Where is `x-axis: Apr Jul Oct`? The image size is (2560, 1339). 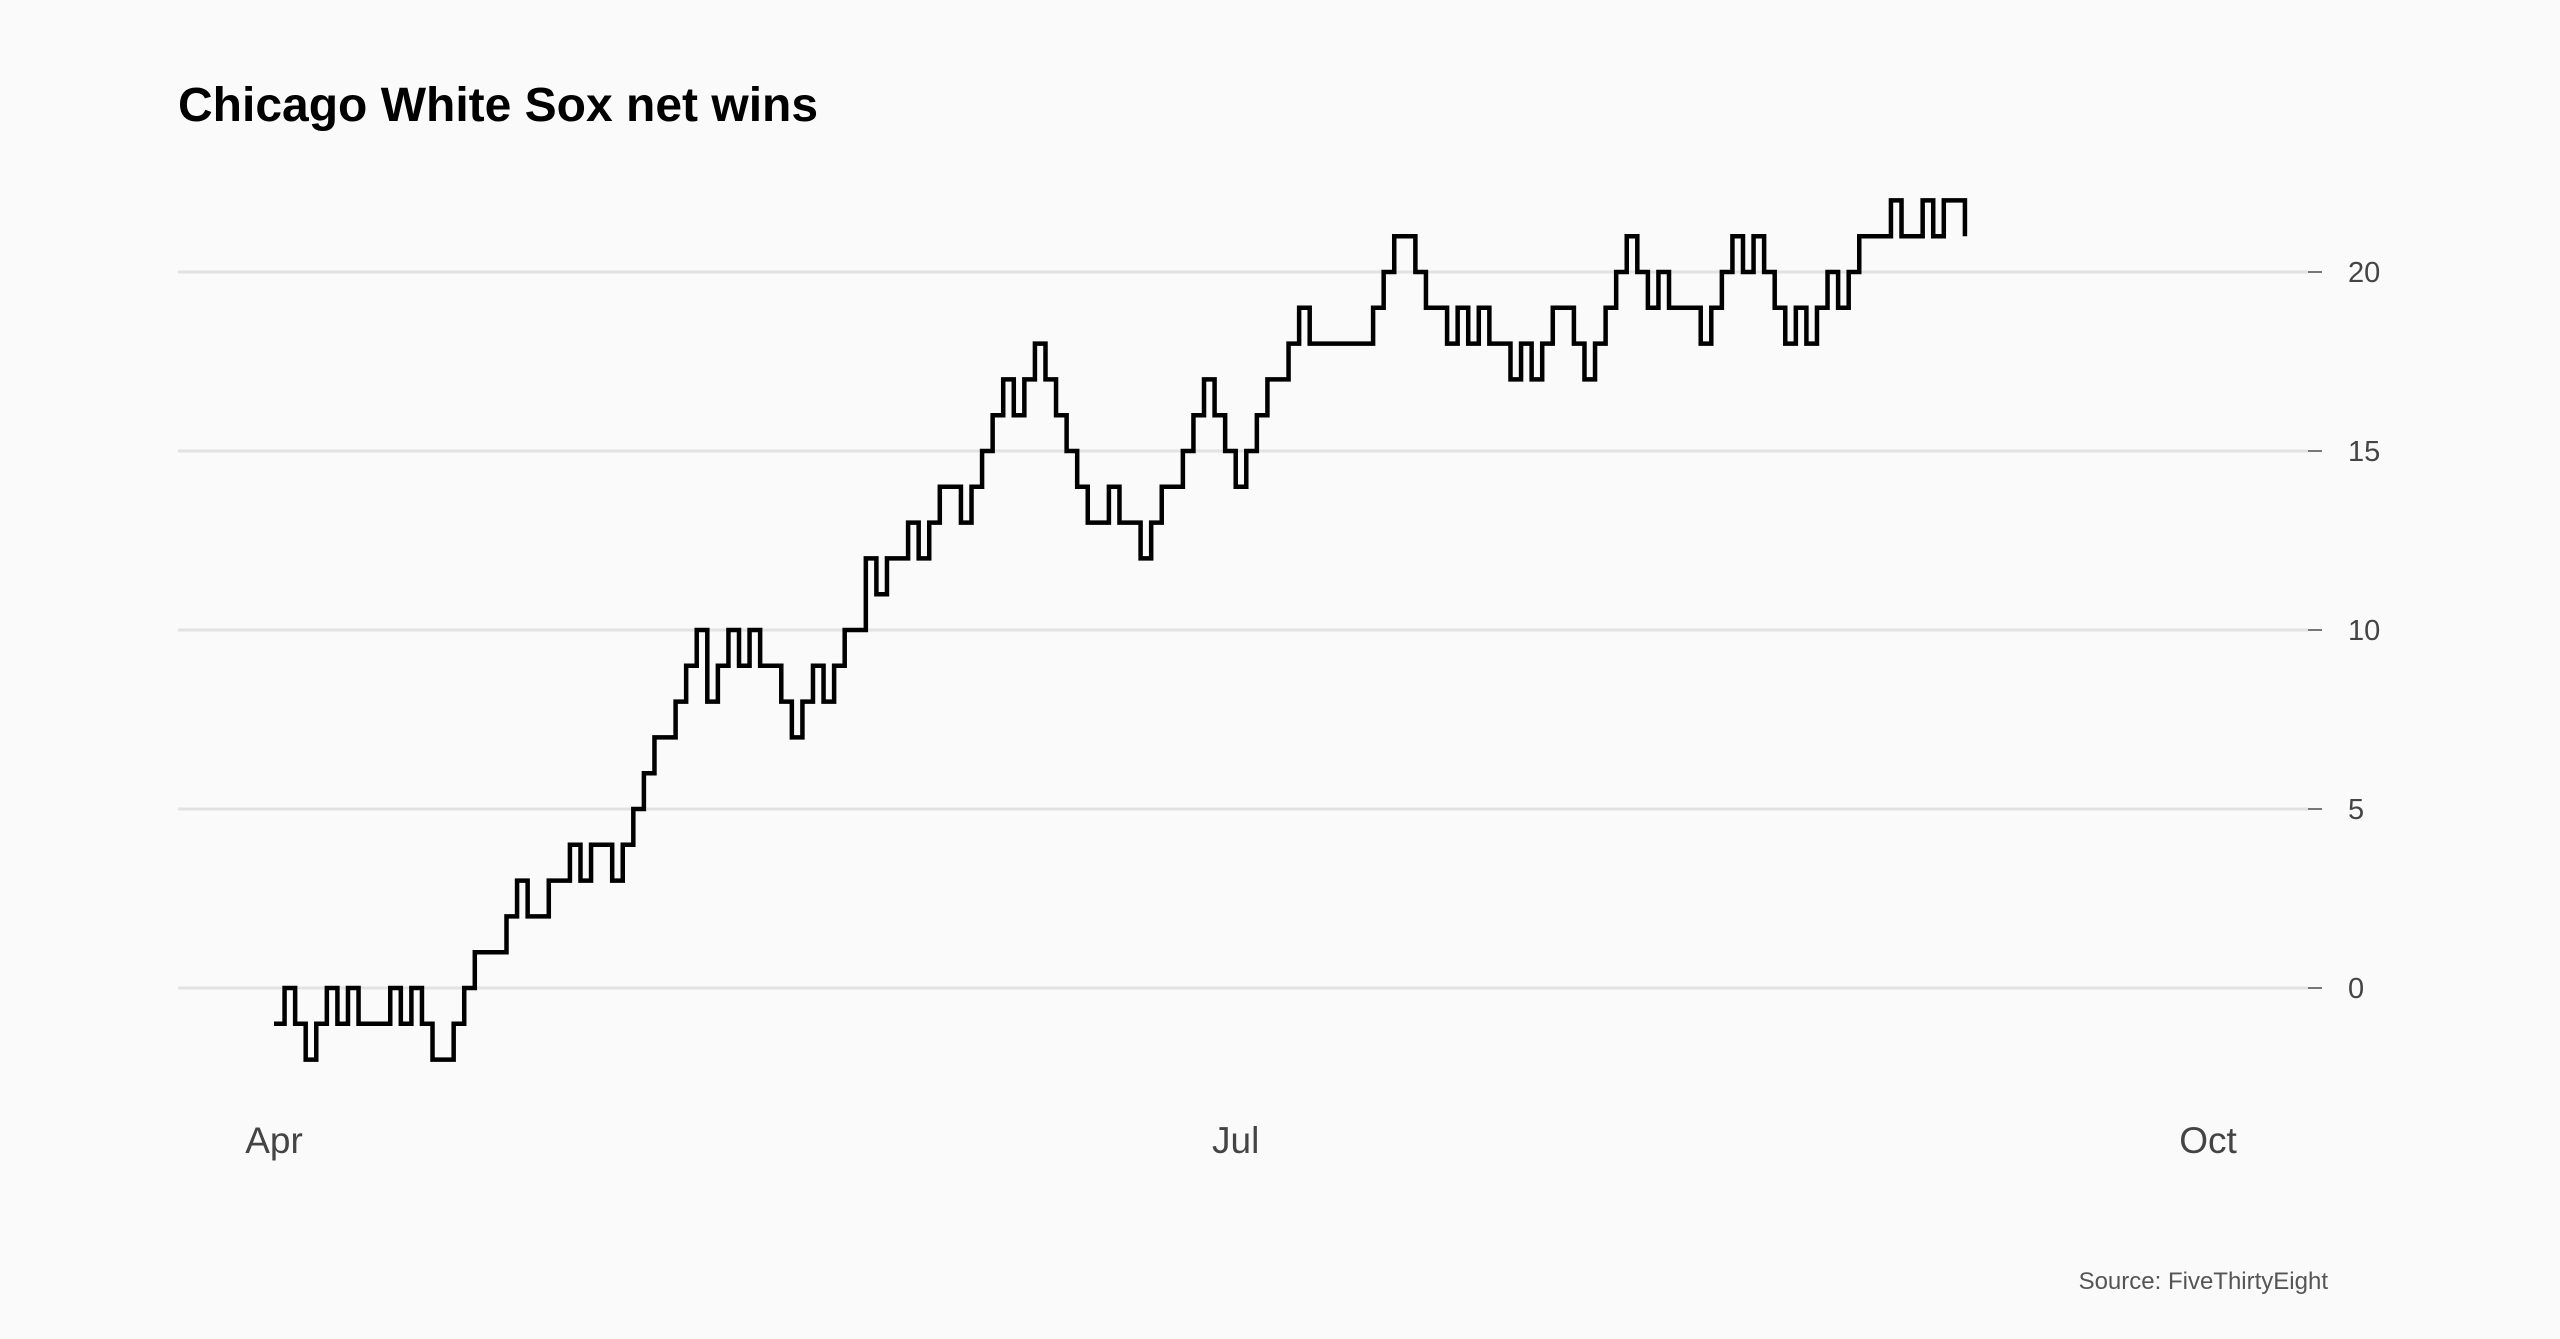
x-axis: Apr Jul Oct is located at coordinates (1241, 1140).